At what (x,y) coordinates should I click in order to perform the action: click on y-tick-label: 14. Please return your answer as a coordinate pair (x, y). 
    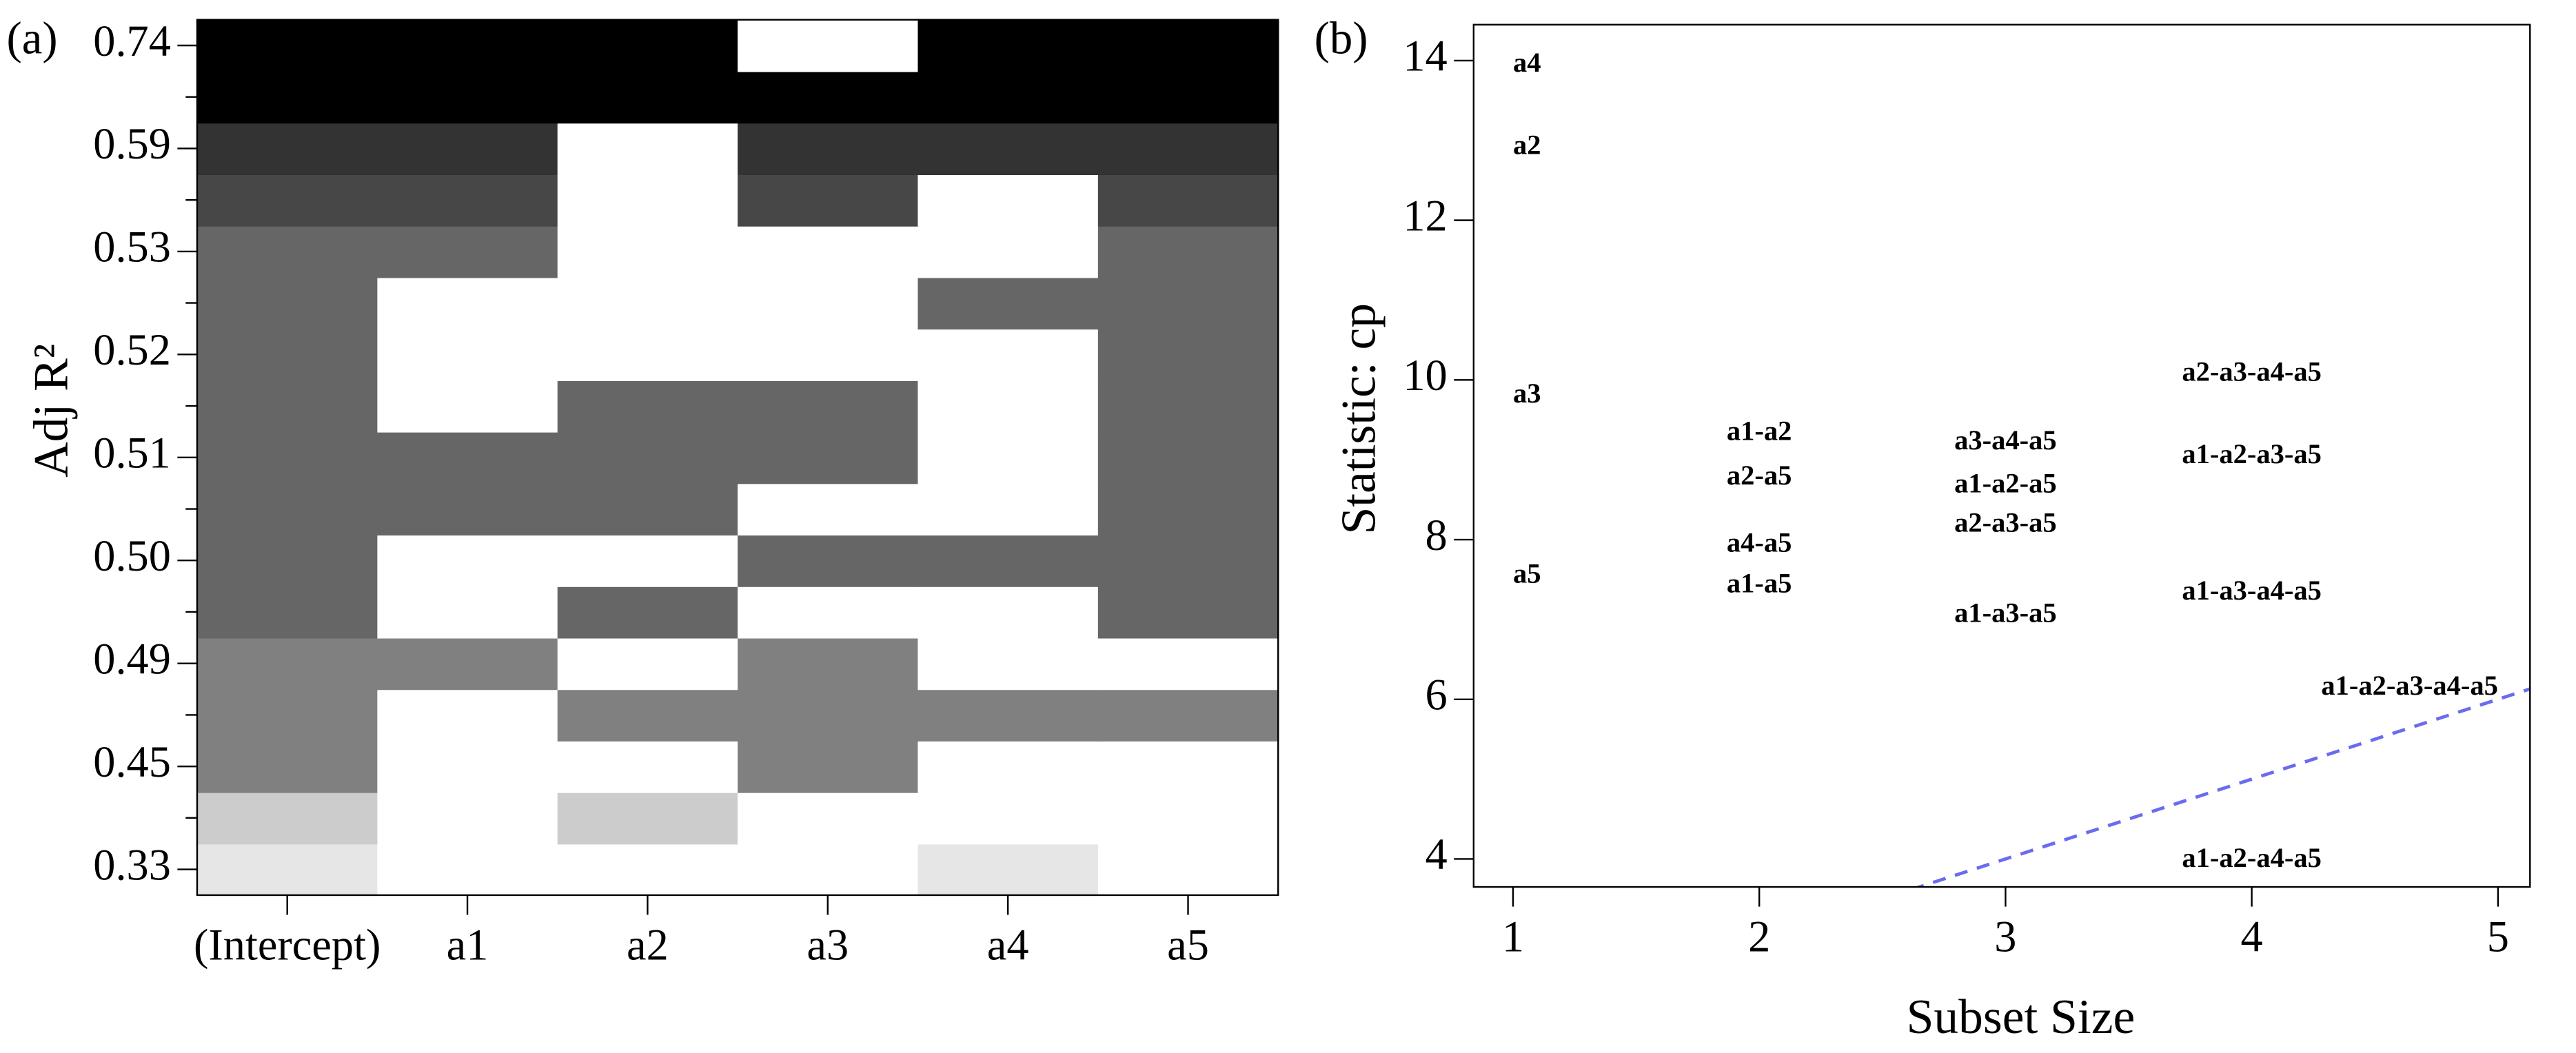
    Looking at the image, I should click on (1425, 56).